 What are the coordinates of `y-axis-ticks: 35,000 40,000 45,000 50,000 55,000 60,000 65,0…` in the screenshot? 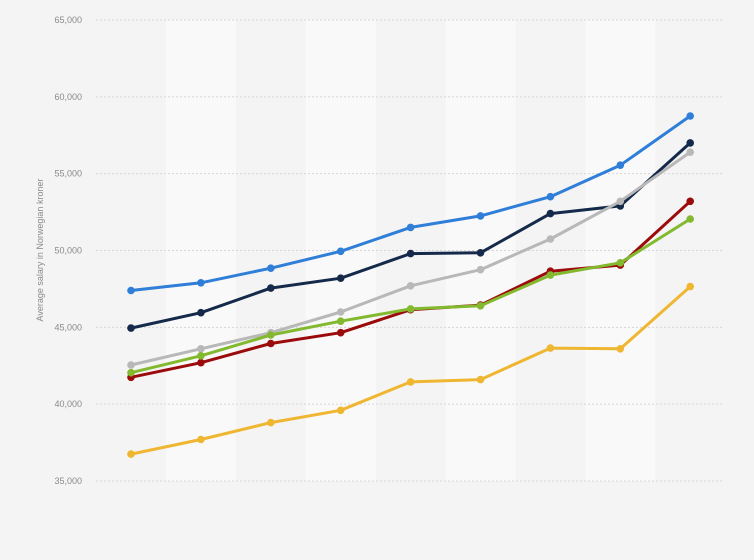 It's located at (68, 250).